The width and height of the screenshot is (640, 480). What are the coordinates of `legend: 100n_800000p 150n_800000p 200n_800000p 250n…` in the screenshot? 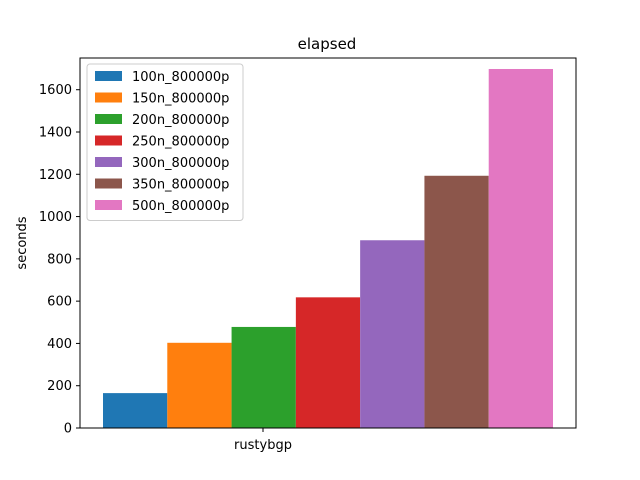 It's located at (165, 142).